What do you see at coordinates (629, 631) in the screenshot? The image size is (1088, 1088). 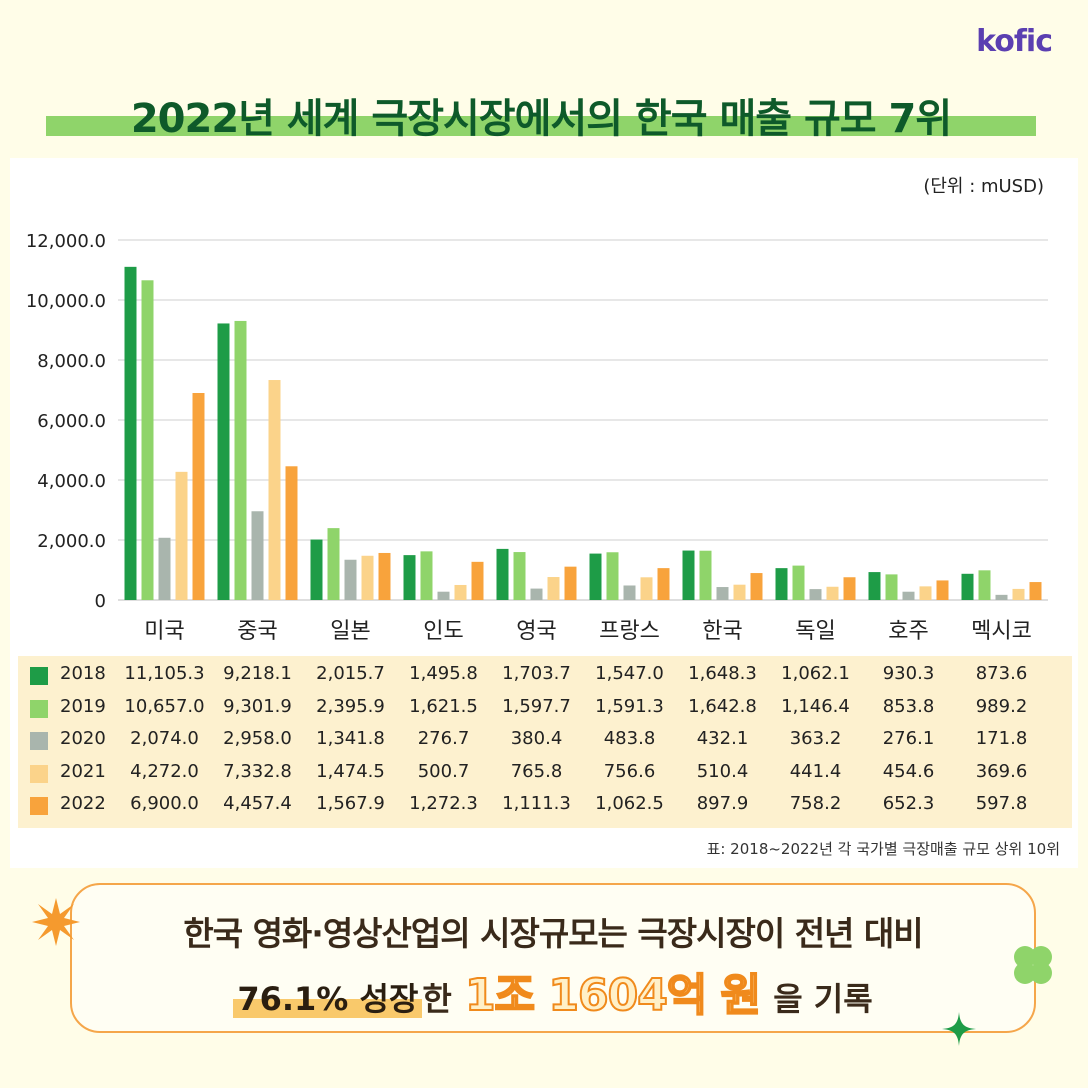 I see `x-tick-label: 프랑스` at bounding box center [629, 631].